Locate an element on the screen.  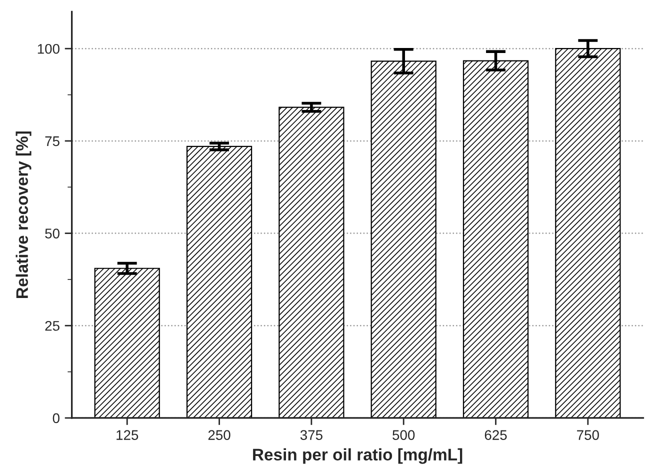
x-axis-title: Resin per oil ratio [mg/mL] is located at coordinates (357, 456).